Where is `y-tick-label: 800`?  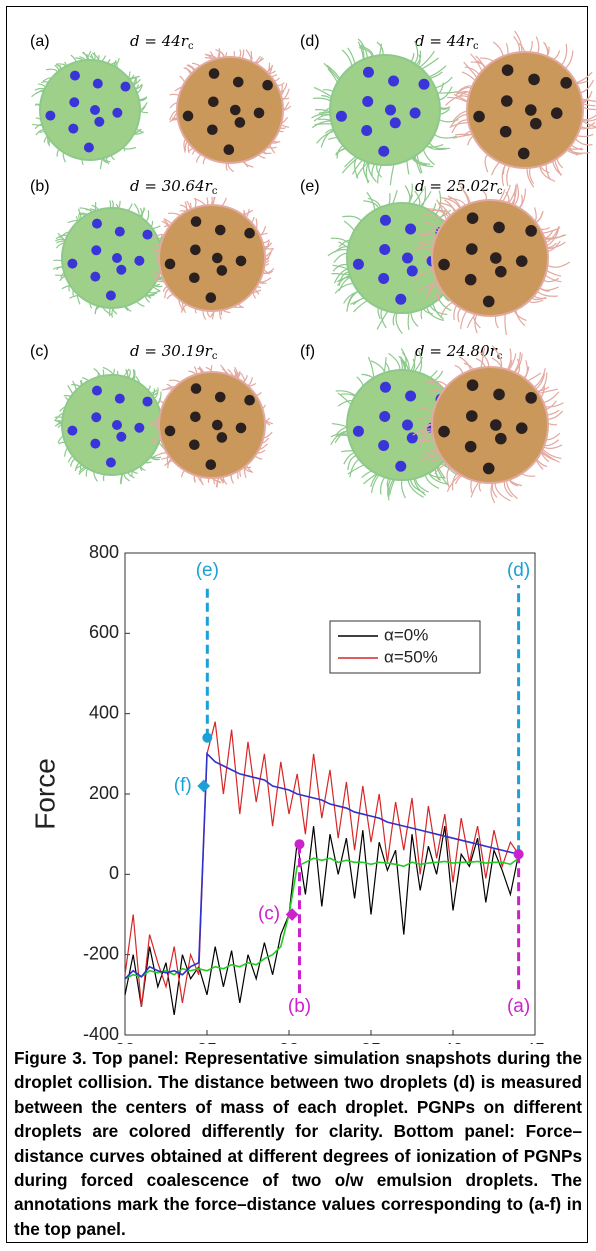 y-tick-label: 800 is located at coordinates (104, 552).